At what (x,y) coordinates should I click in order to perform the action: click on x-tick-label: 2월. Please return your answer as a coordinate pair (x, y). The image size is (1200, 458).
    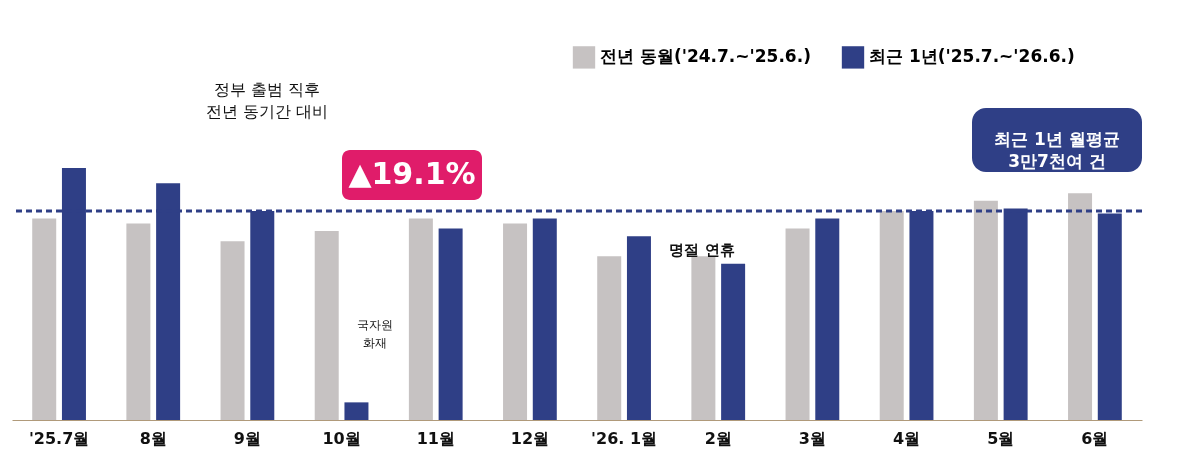
    Looking at the image, I should click on (718, 438).